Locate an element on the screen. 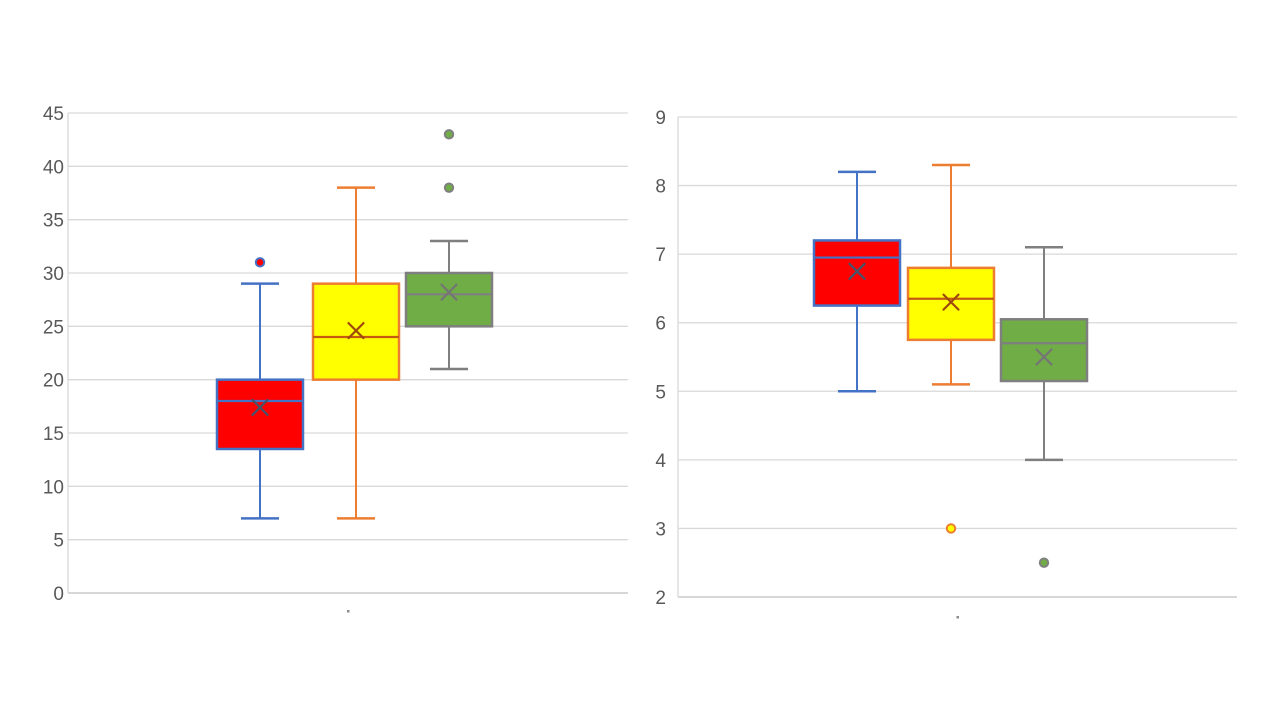 This screenshot has width=1280, height=720. y-tick-label: 40 is located at coordinates (53, 167).